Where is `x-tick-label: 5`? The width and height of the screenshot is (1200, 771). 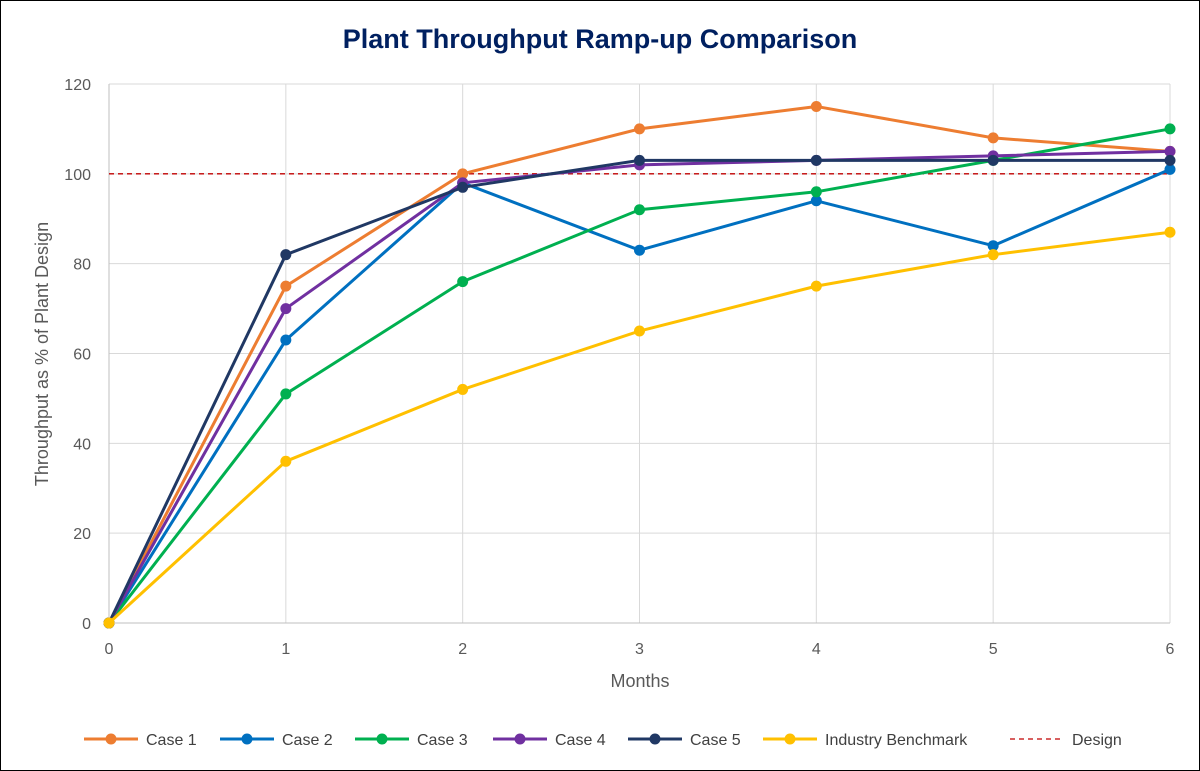 x-tick-label: 5 is located at coordinates (993, 649).